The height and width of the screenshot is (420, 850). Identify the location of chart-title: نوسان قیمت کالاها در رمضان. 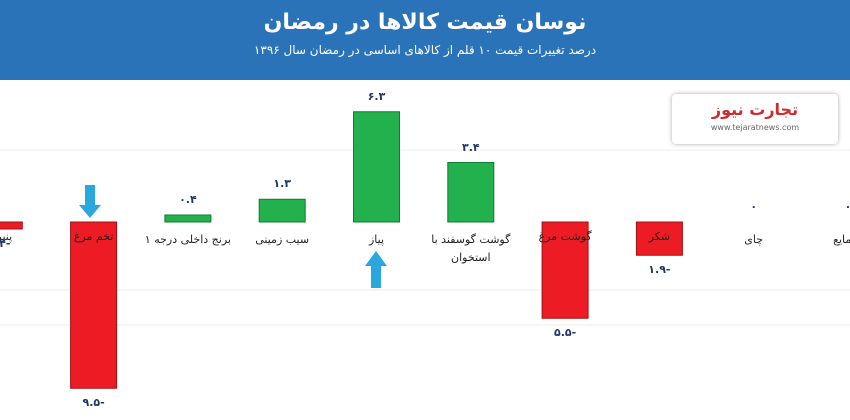
(425, 22).